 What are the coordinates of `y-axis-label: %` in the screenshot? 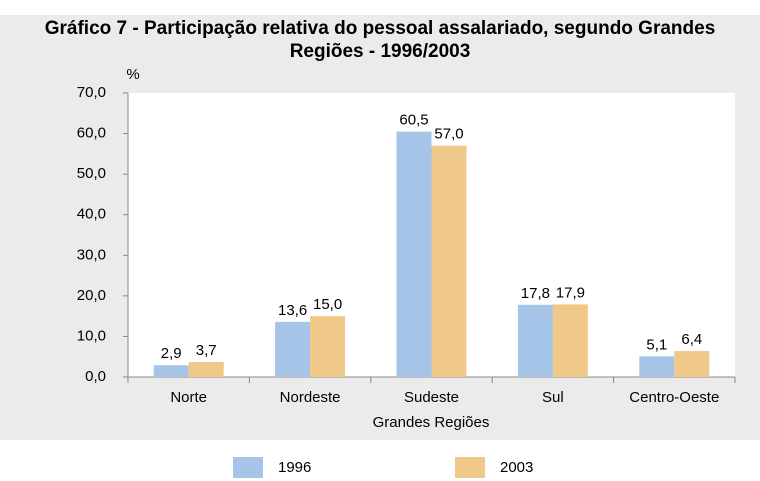 It's located at (132, 74).